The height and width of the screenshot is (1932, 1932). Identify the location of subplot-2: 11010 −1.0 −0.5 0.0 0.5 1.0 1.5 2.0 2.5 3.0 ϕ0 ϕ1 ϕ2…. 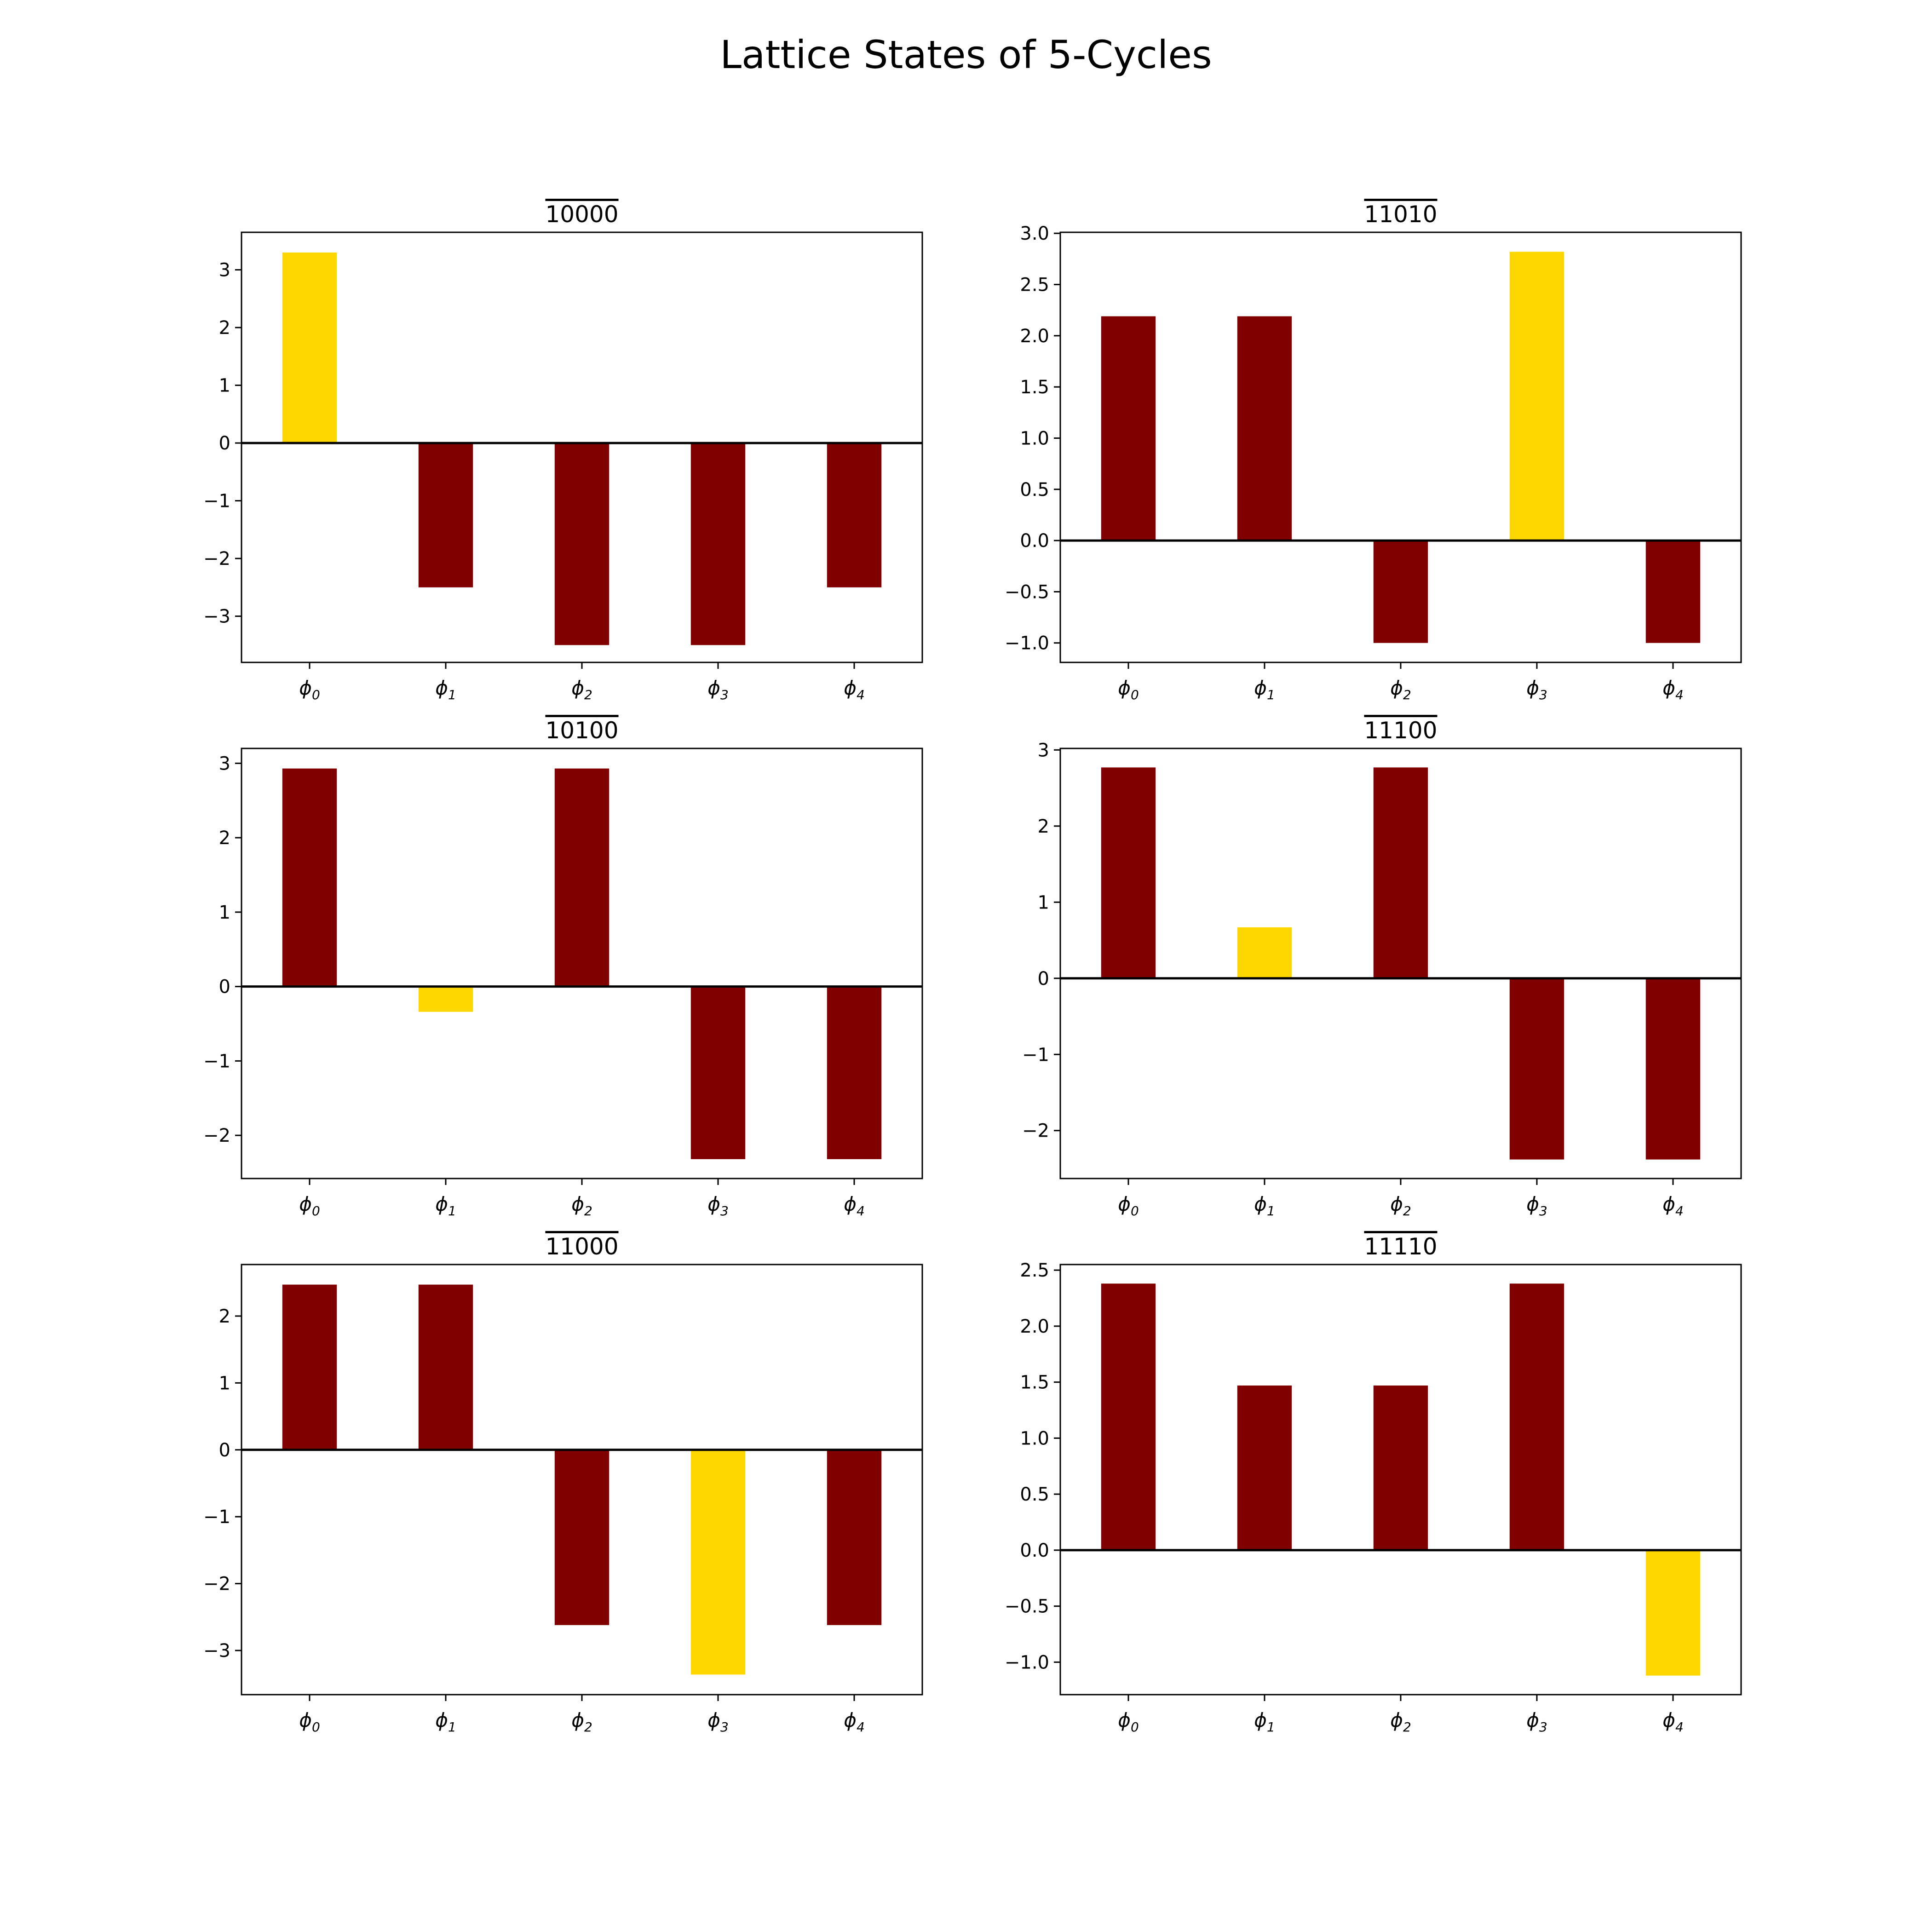
(1373, 451).